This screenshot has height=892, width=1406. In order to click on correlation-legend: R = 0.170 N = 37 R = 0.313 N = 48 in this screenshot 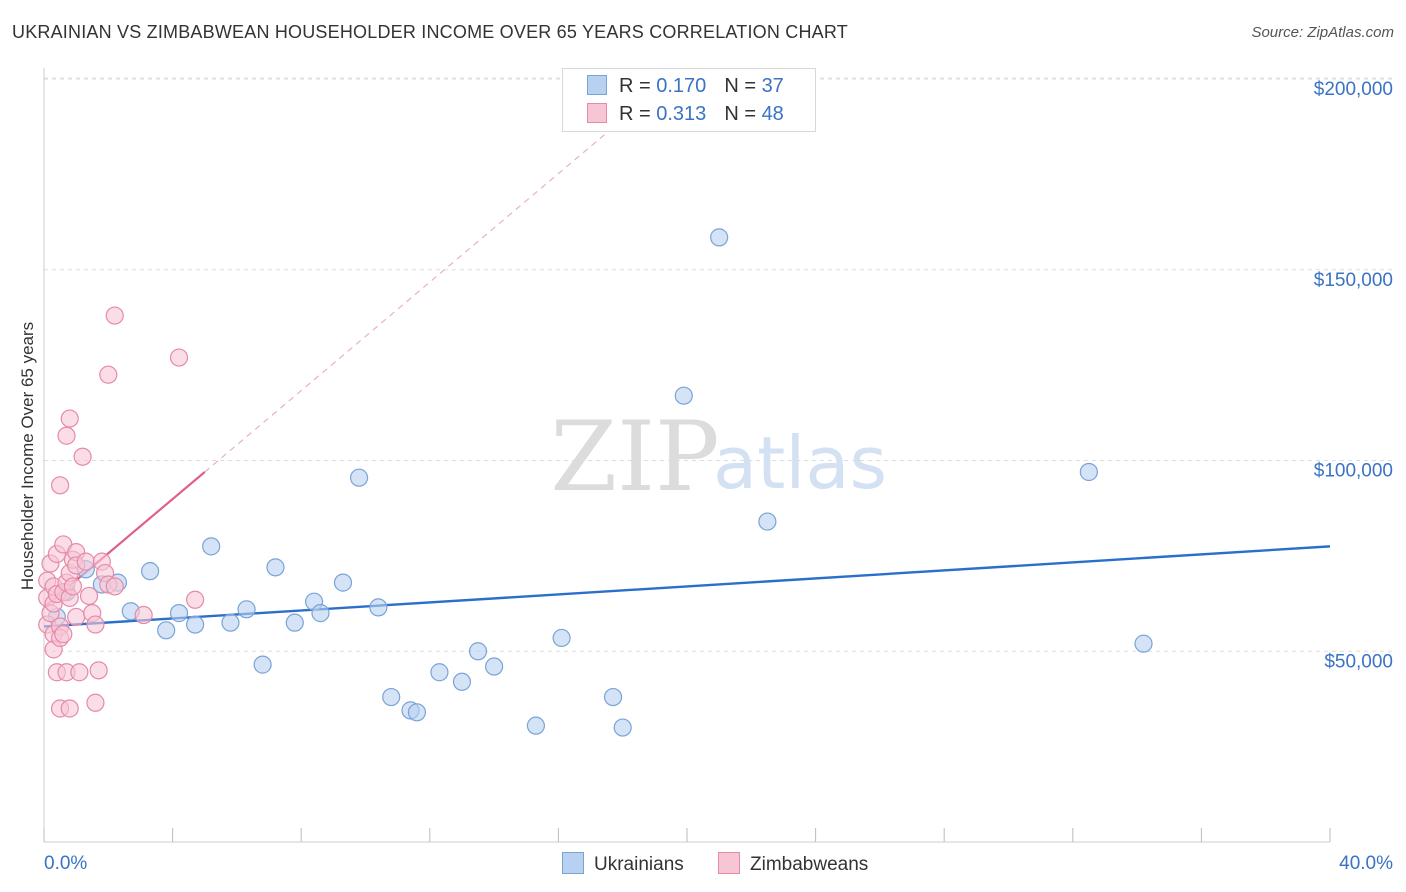, I will do `click(689, 100)`.